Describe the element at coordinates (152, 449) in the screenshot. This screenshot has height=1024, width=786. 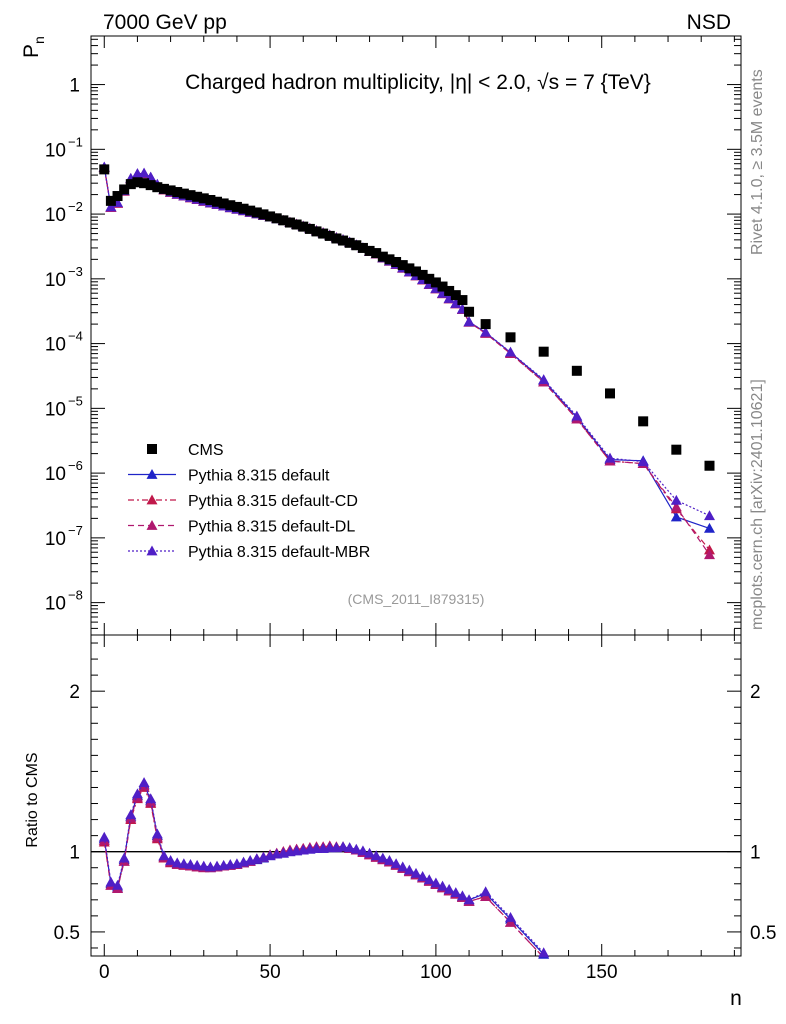
I see `legend-marker-cms` at that location.